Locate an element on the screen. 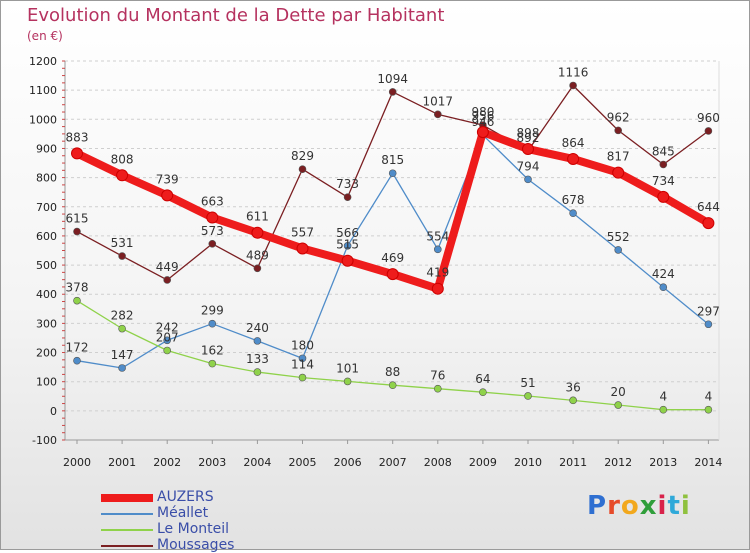 This screenshot has width=750, height=553. y-tick-label: 1000 is located at coordinates (43, 119).